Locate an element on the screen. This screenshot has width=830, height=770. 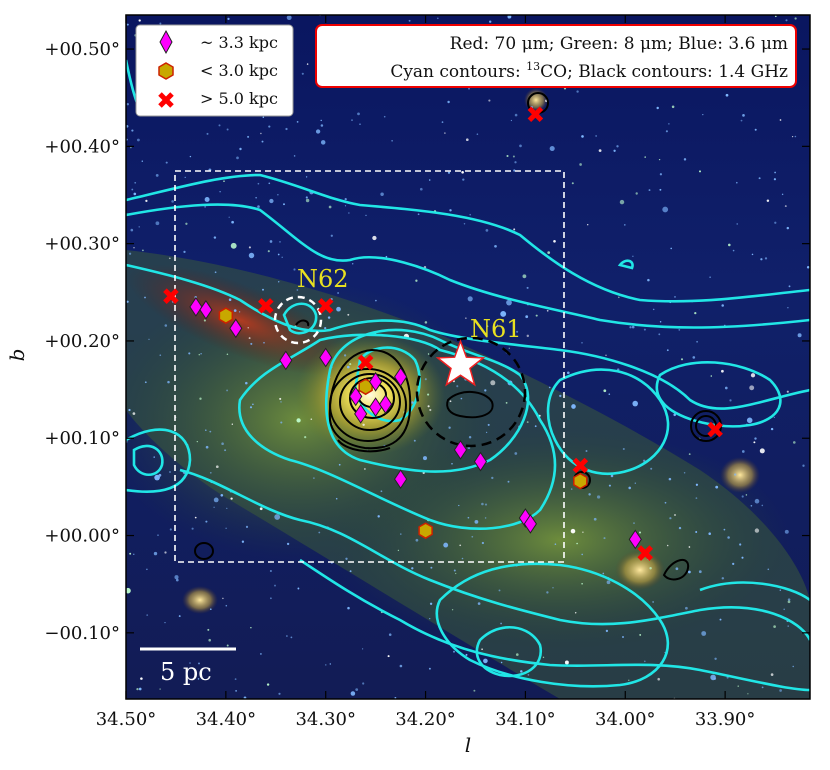
scalebar-label: 5 pc is located at coordinates (186, 672).